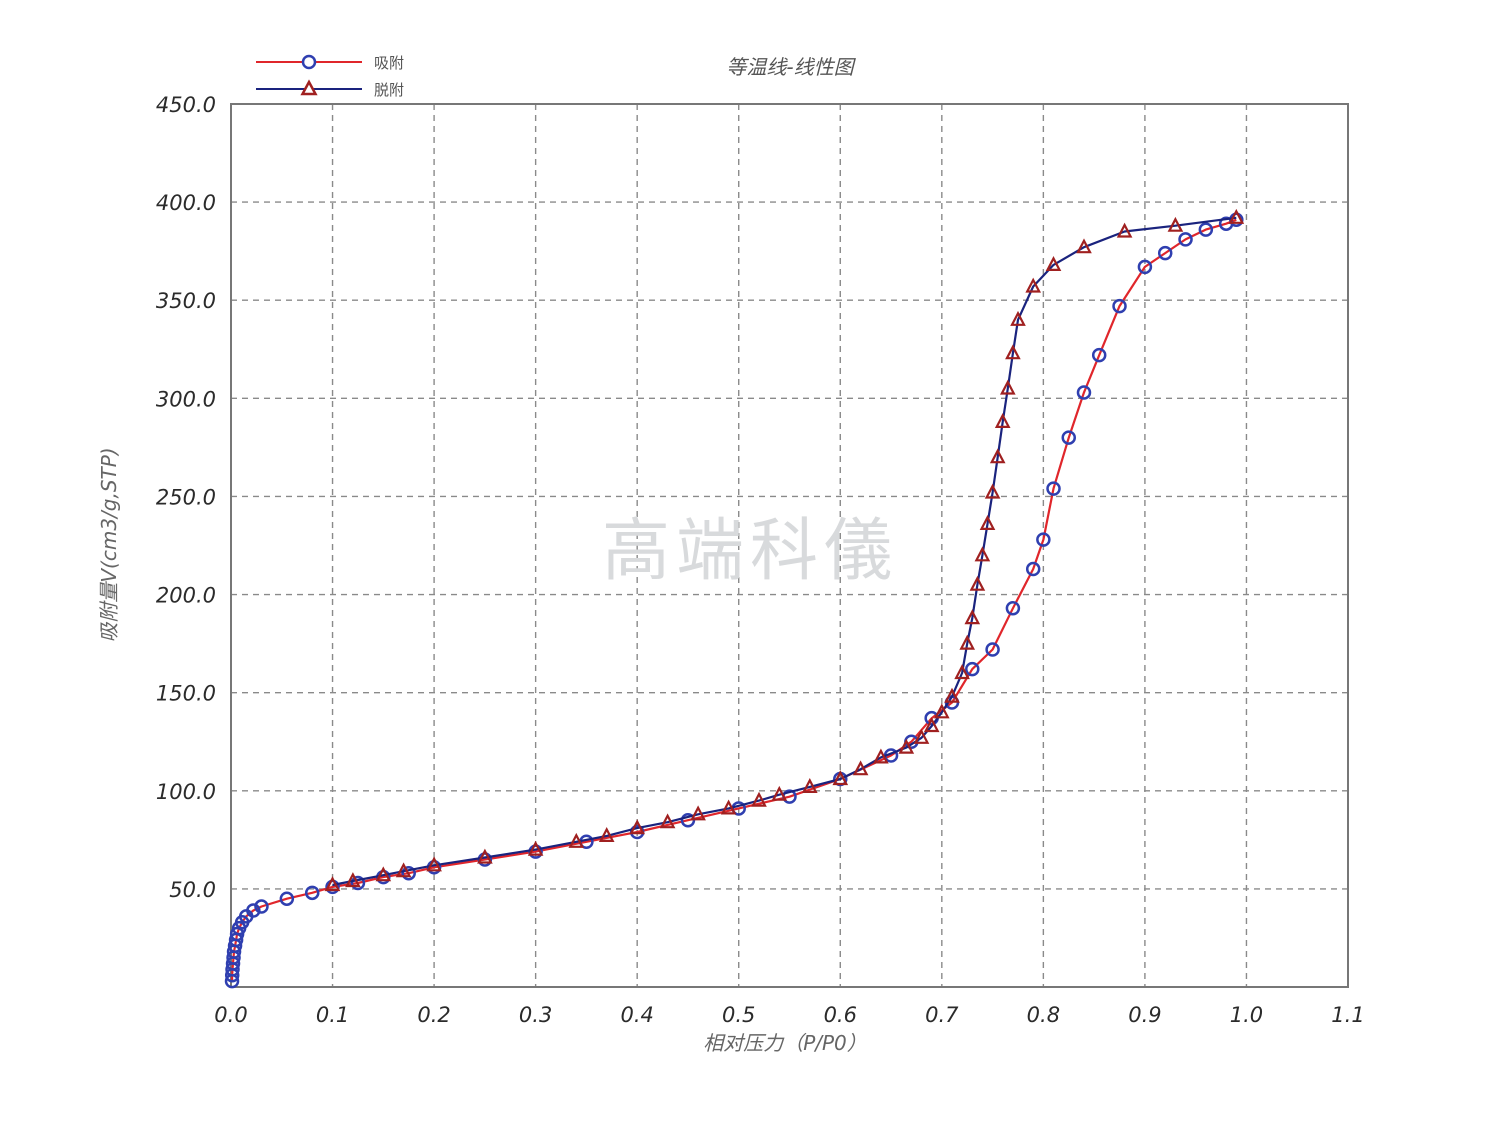 The image size is (1498, 1123). What do you see at coordinates (186, 399) in the screenshot?
I see `y-tick-label: 300.0` at bounding box center [186, 399].